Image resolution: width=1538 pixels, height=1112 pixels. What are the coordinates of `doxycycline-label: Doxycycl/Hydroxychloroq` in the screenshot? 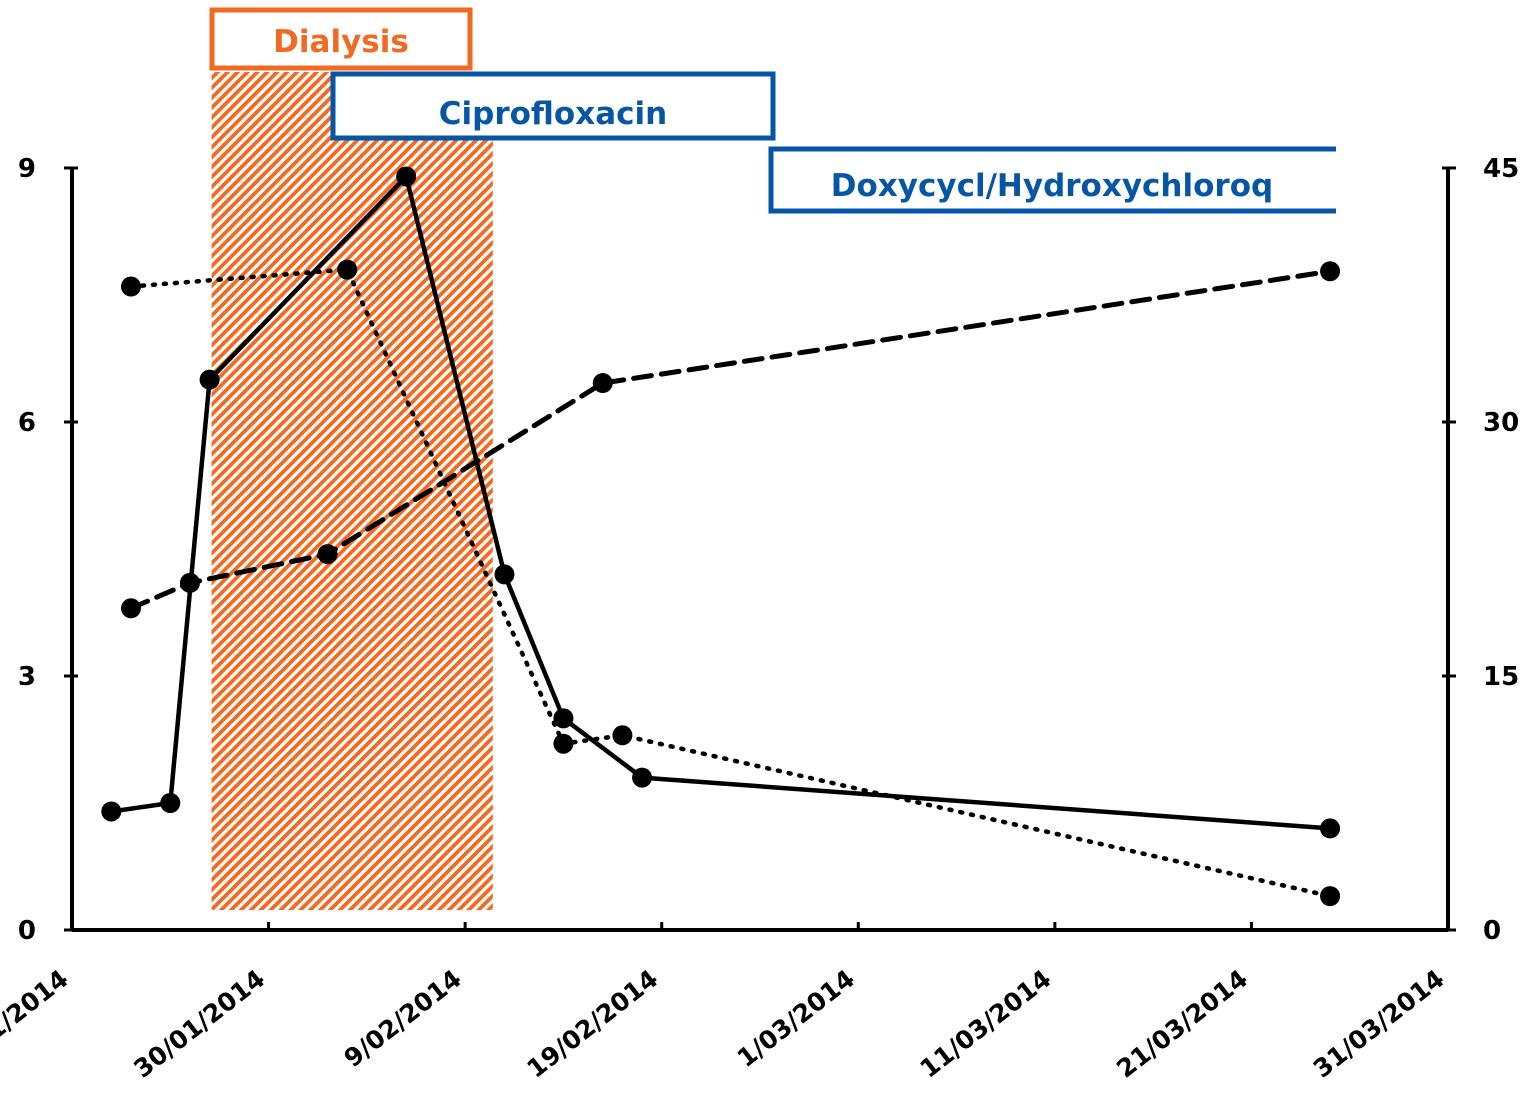 It's located at (1052, 186).